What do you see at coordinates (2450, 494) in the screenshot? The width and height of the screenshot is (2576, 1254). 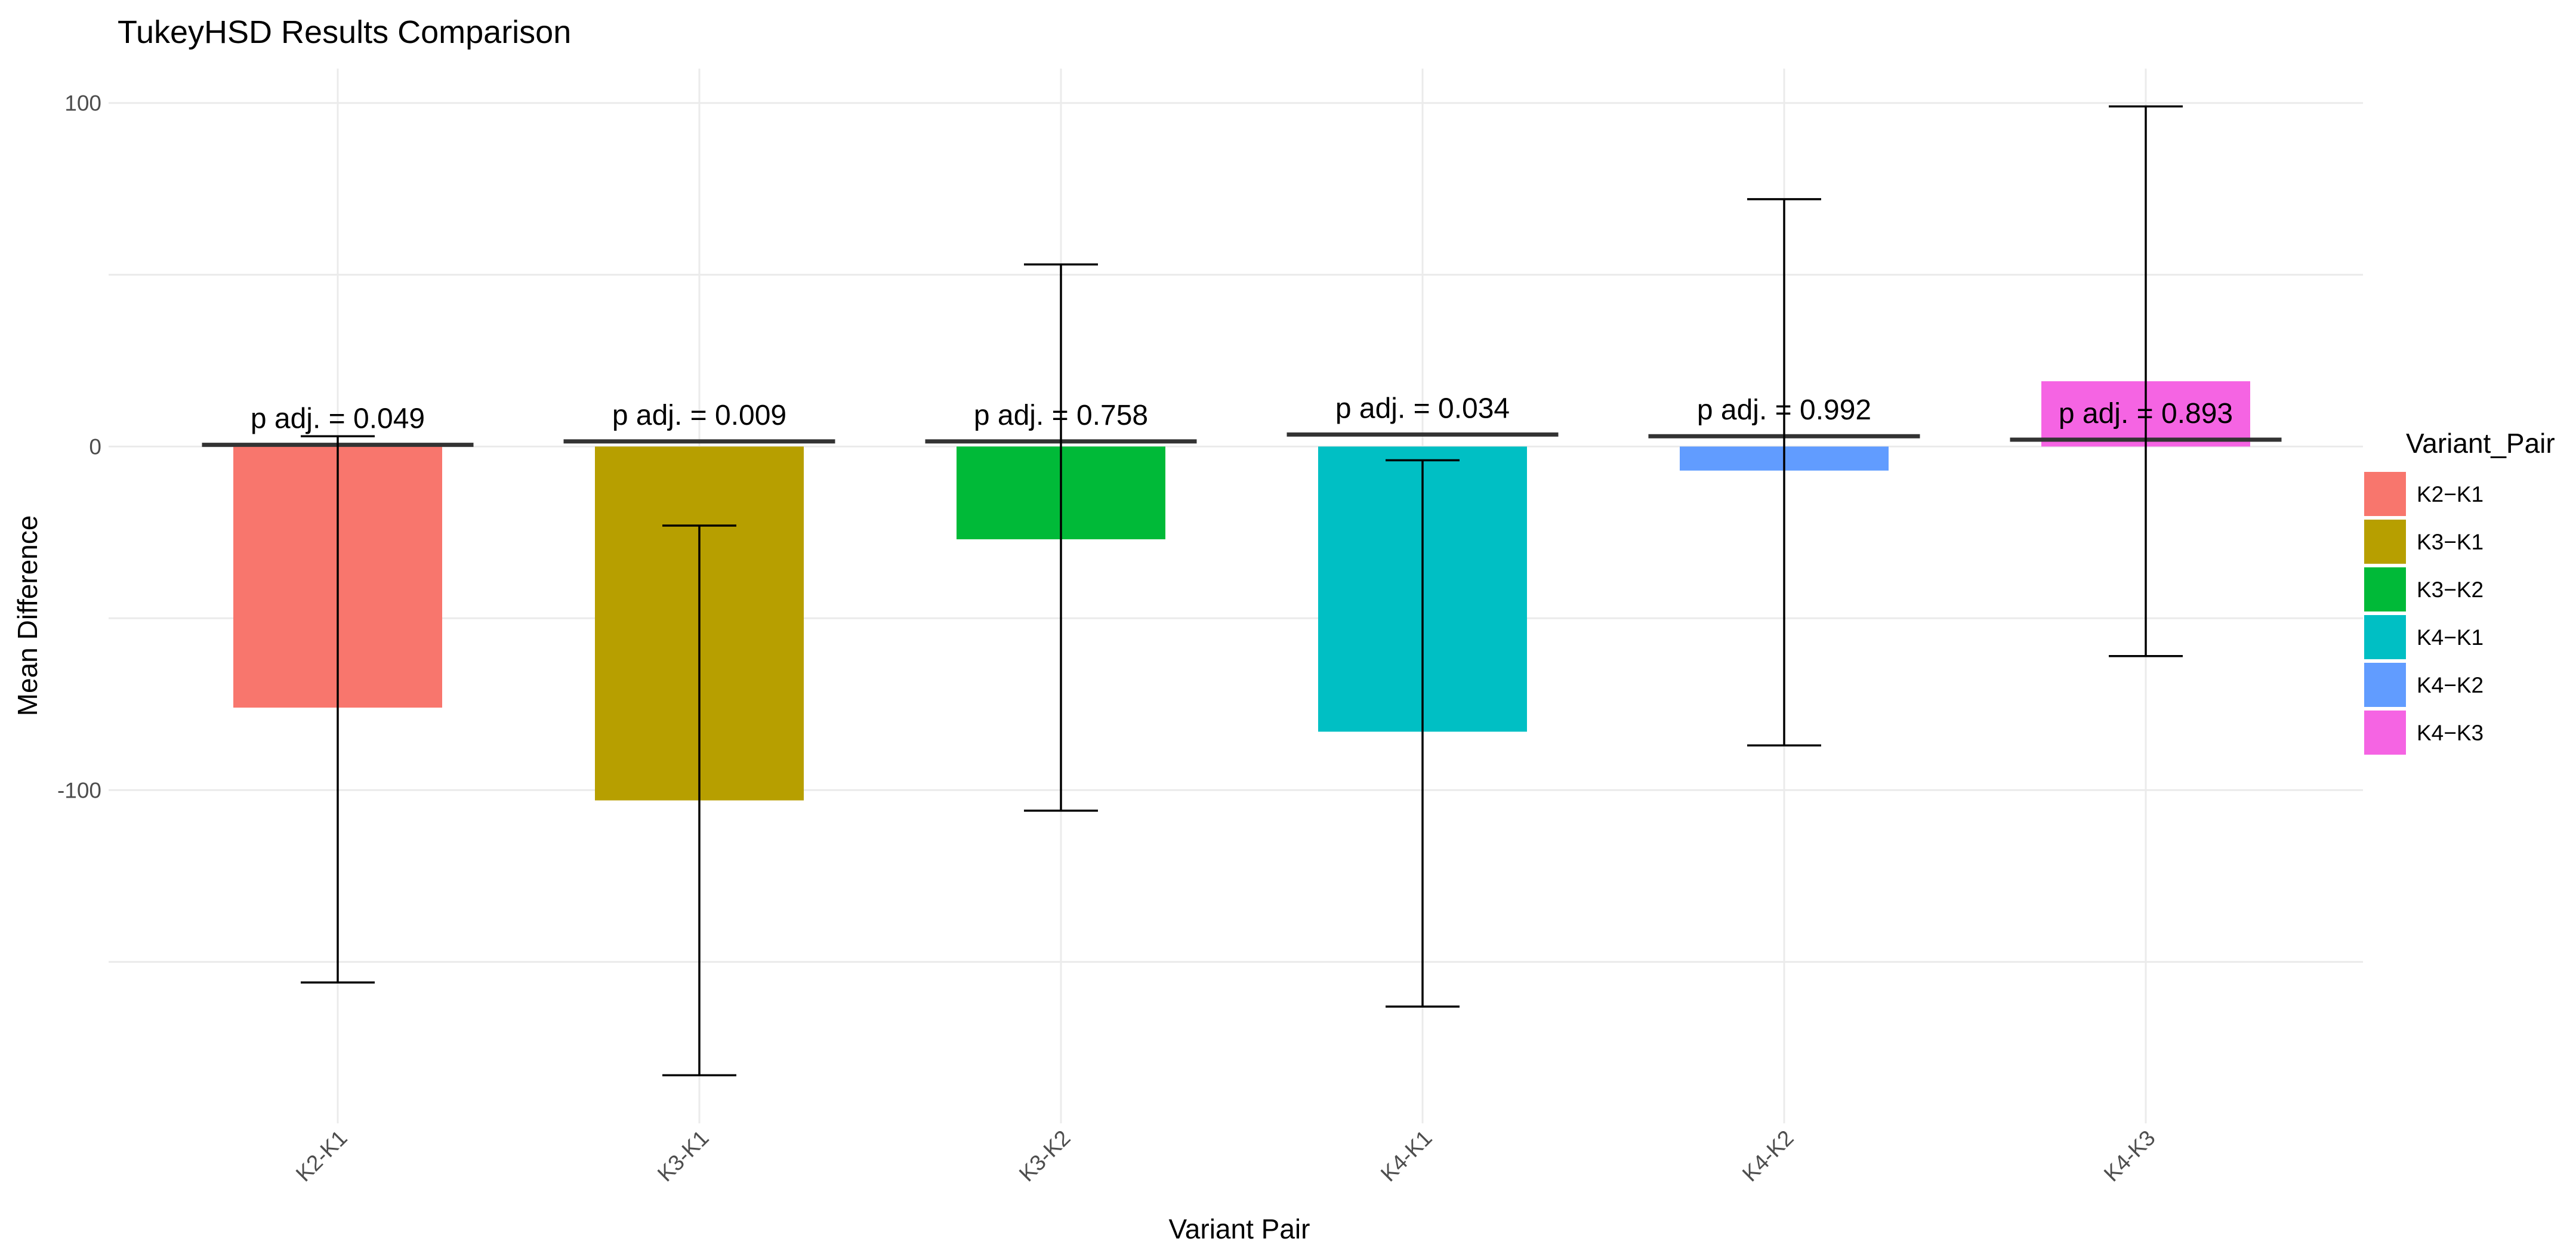 I see `legend-label: K2−K1` at bounding box center [2450, 494].